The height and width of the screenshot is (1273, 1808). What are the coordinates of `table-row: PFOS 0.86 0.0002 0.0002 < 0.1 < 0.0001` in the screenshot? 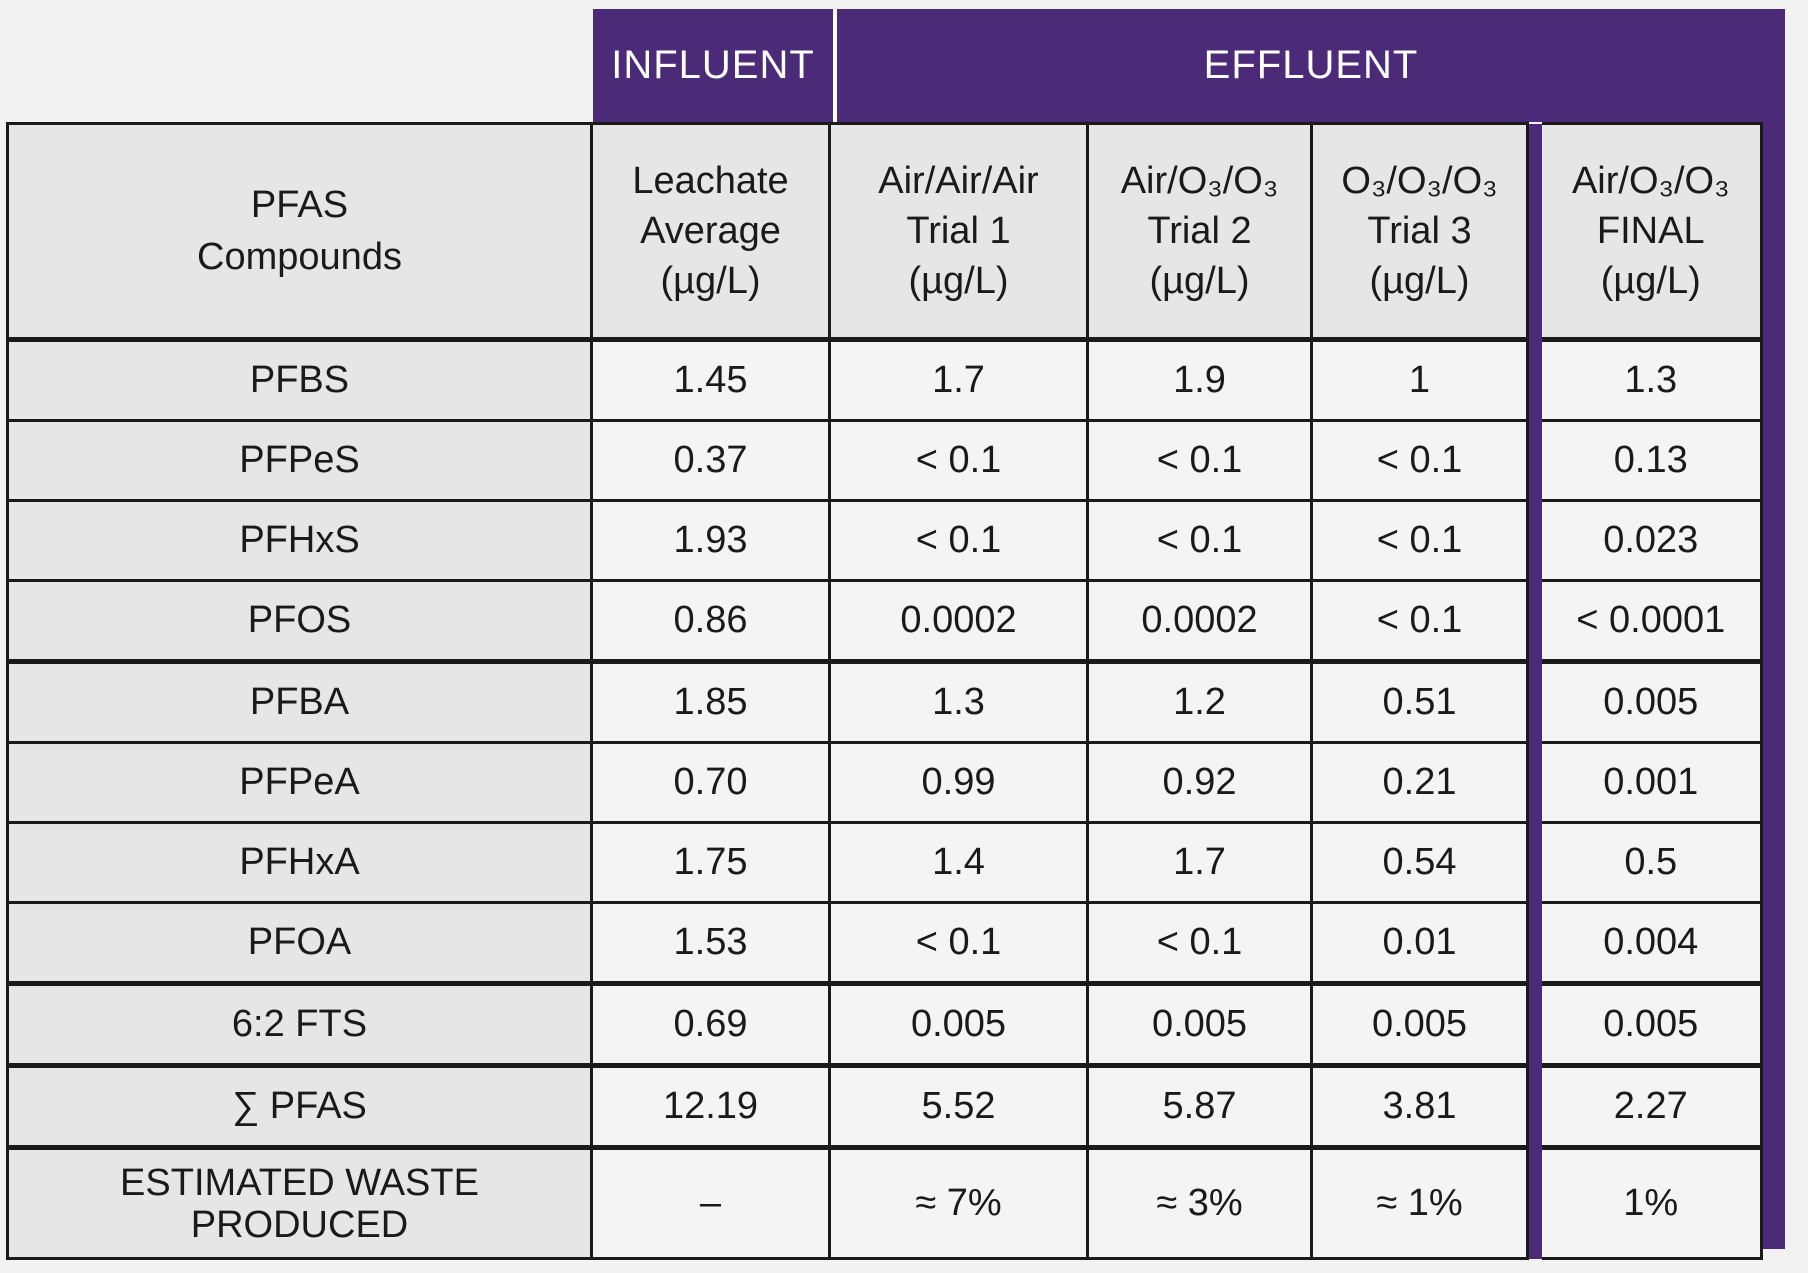 It's located at (884, 621).